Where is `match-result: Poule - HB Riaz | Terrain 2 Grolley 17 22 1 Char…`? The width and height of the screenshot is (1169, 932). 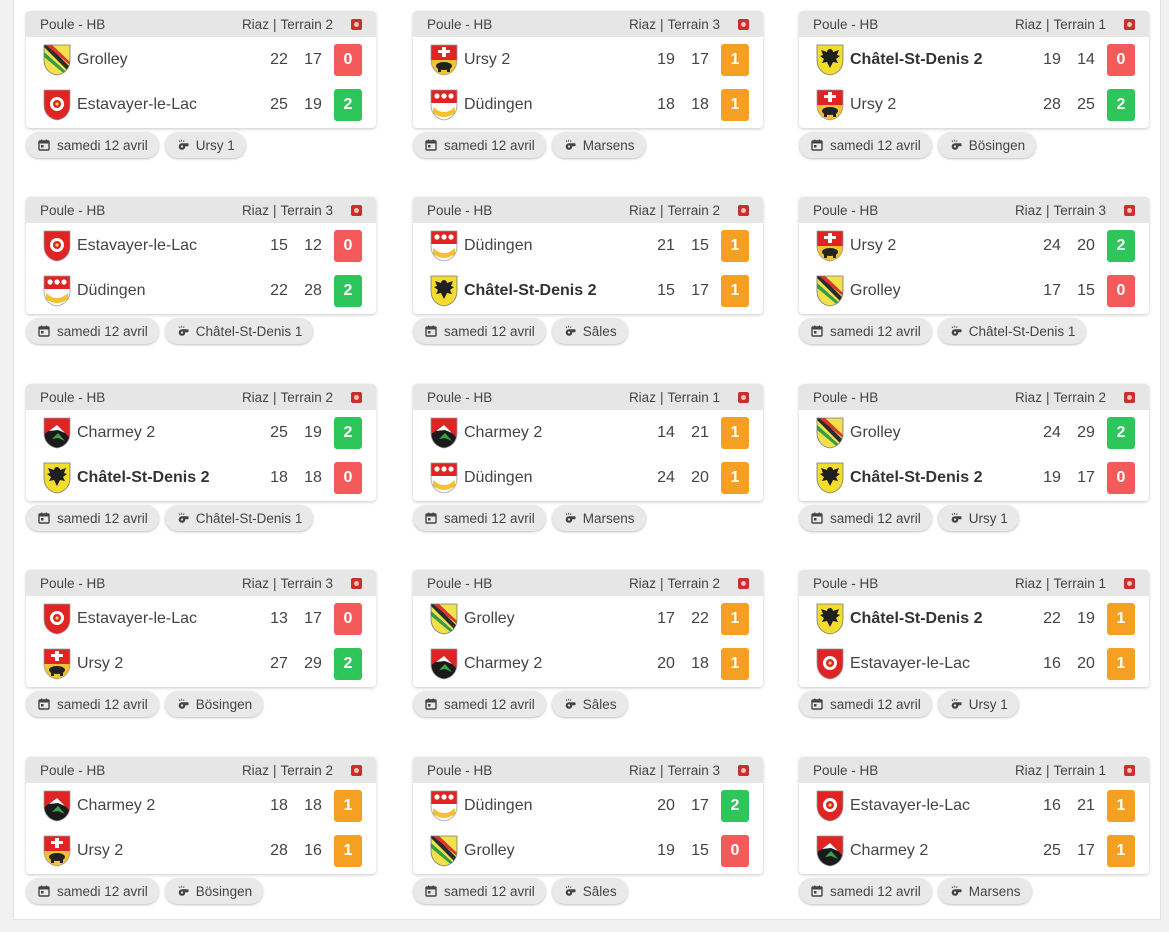
match-result: Poule - HB Riaz | Terrain 2 Grolley 17 22 1 Char… is located at coordinates (588, 628).